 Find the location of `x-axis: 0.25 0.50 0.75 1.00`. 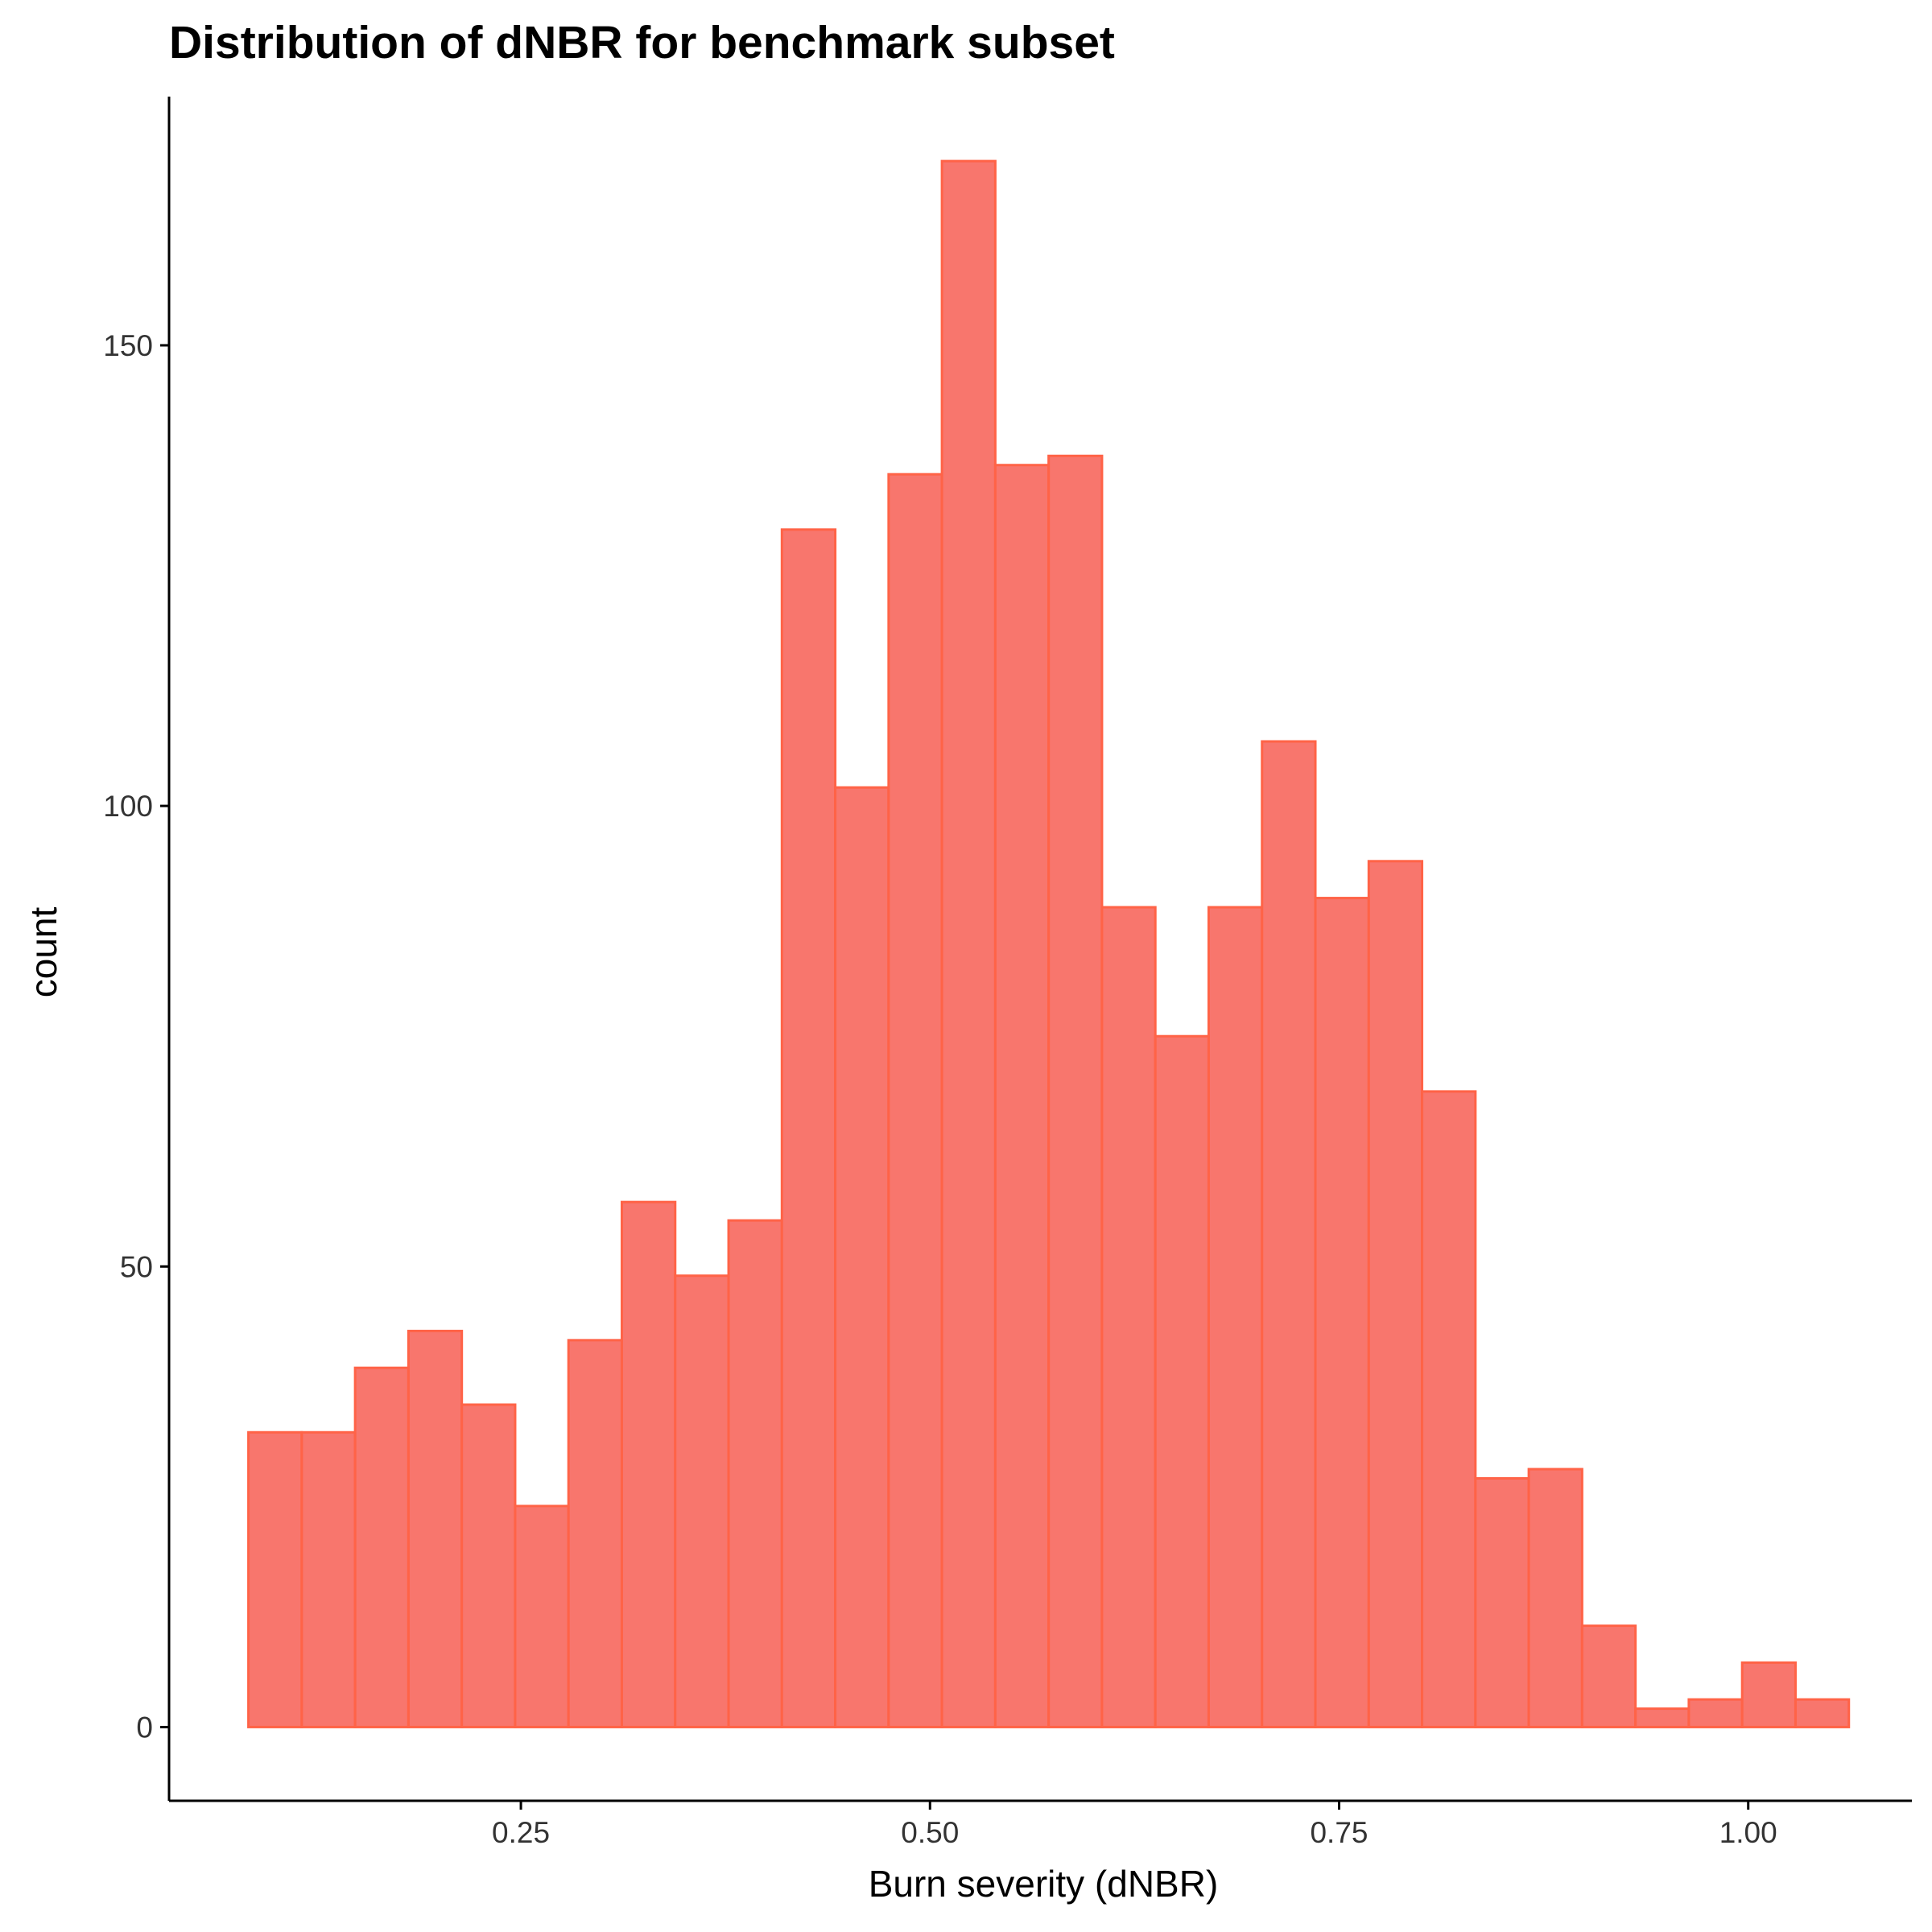

x-axis: 0.25 0.50 0.75 1.00 is located at coordinates (1040, 1824).